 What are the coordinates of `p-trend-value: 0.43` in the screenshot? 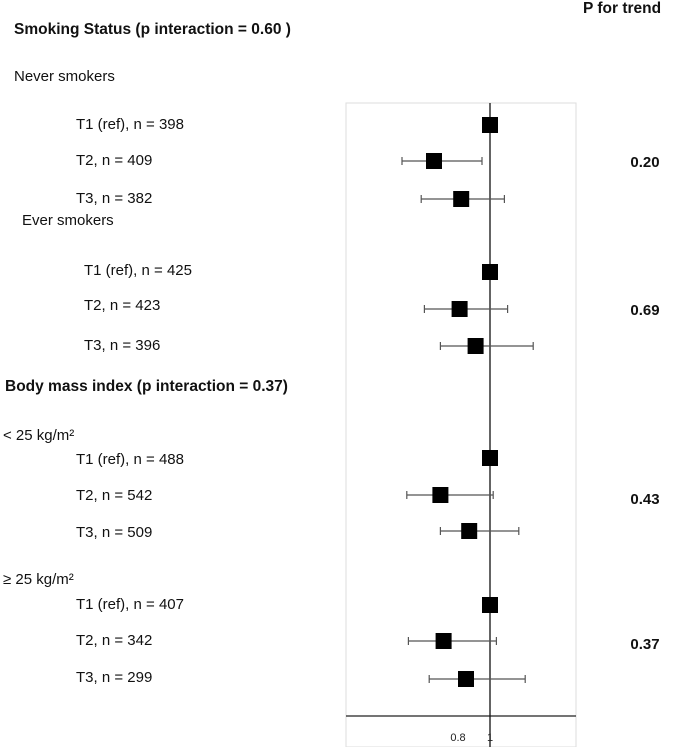 It's located at (645, 499).